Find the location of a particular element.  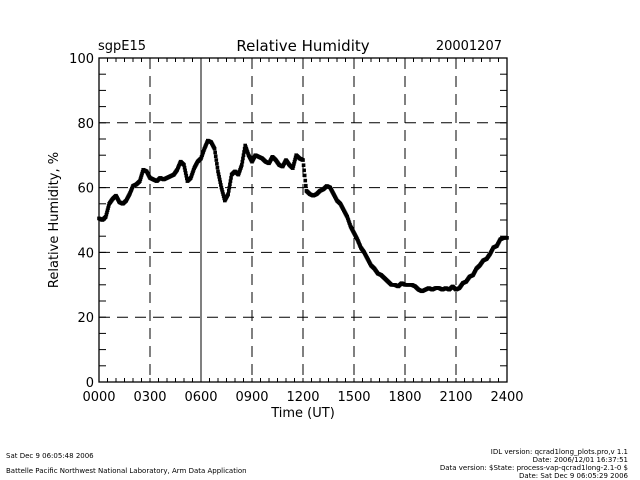

date-label: 20001207 is located at coordinates (469, 46).